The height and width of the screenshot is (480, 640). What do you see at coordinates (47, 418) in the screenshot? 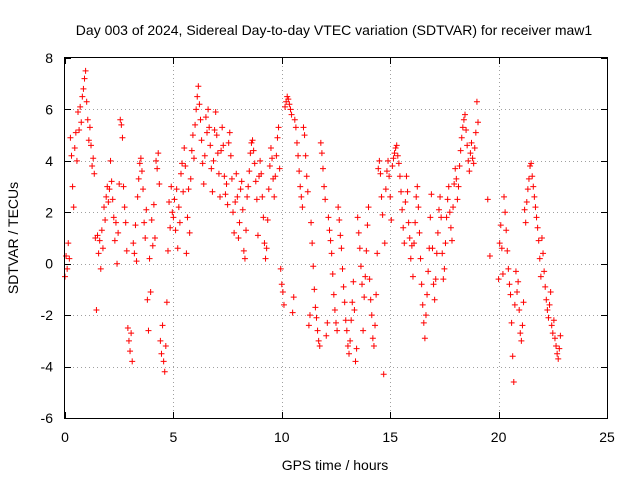
I see `y-tick-label: -6` at bounding box center [47, 418].